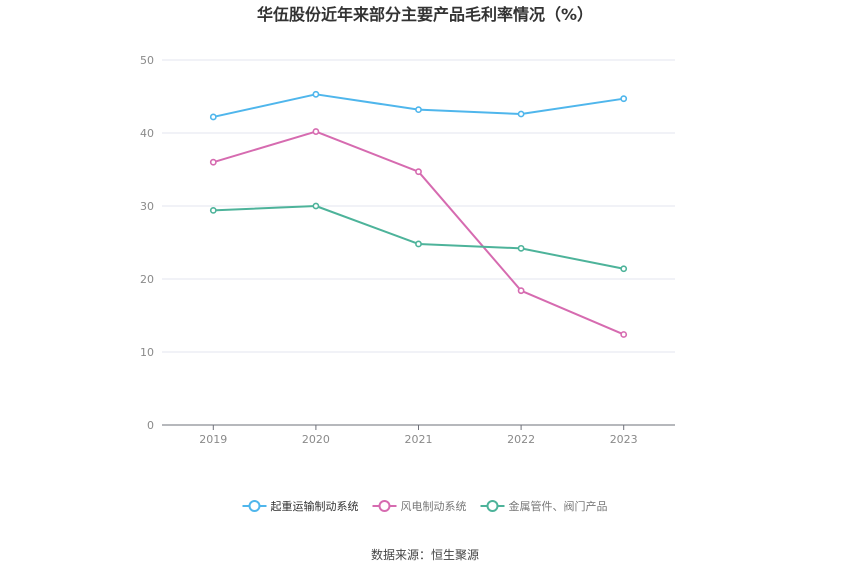 This screenshot has height=575, width=850. Describe the element at coordinates (147, 133) in the screenshot. I see `y-tick-label: 40` at that location.